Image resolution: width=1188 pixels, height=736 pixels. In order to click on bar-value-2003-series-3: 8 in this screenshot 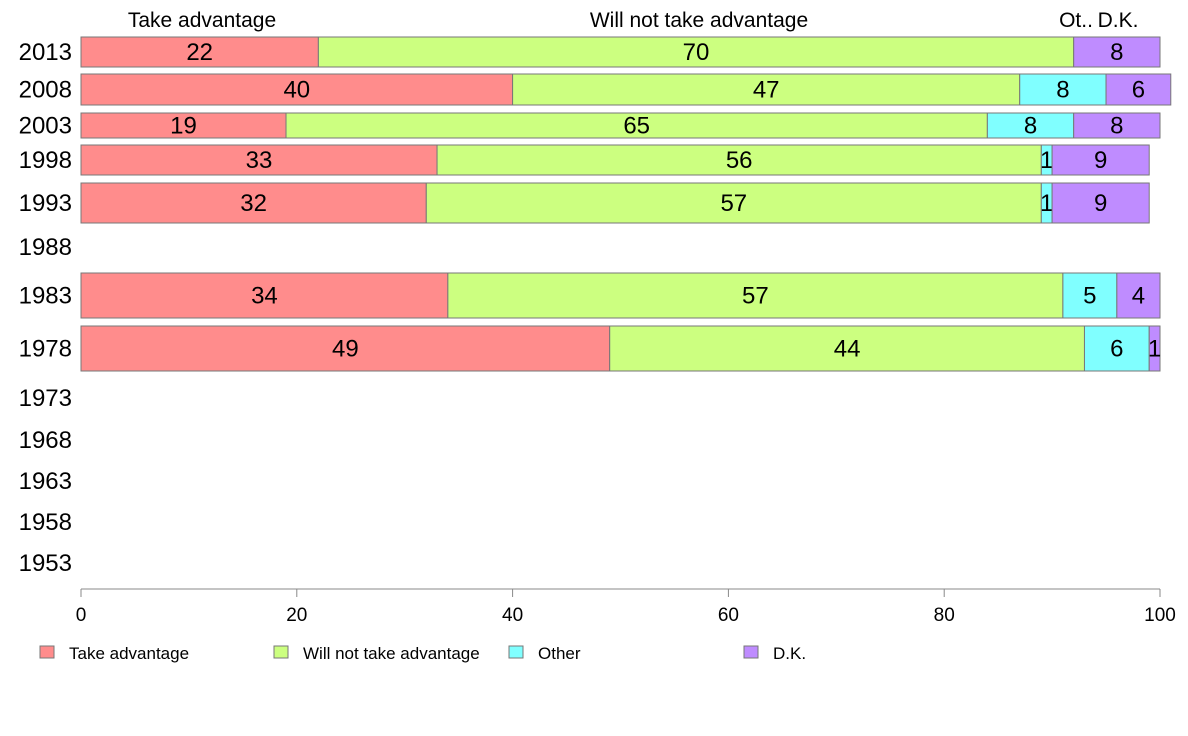, I will do `click(1030, 126)`.